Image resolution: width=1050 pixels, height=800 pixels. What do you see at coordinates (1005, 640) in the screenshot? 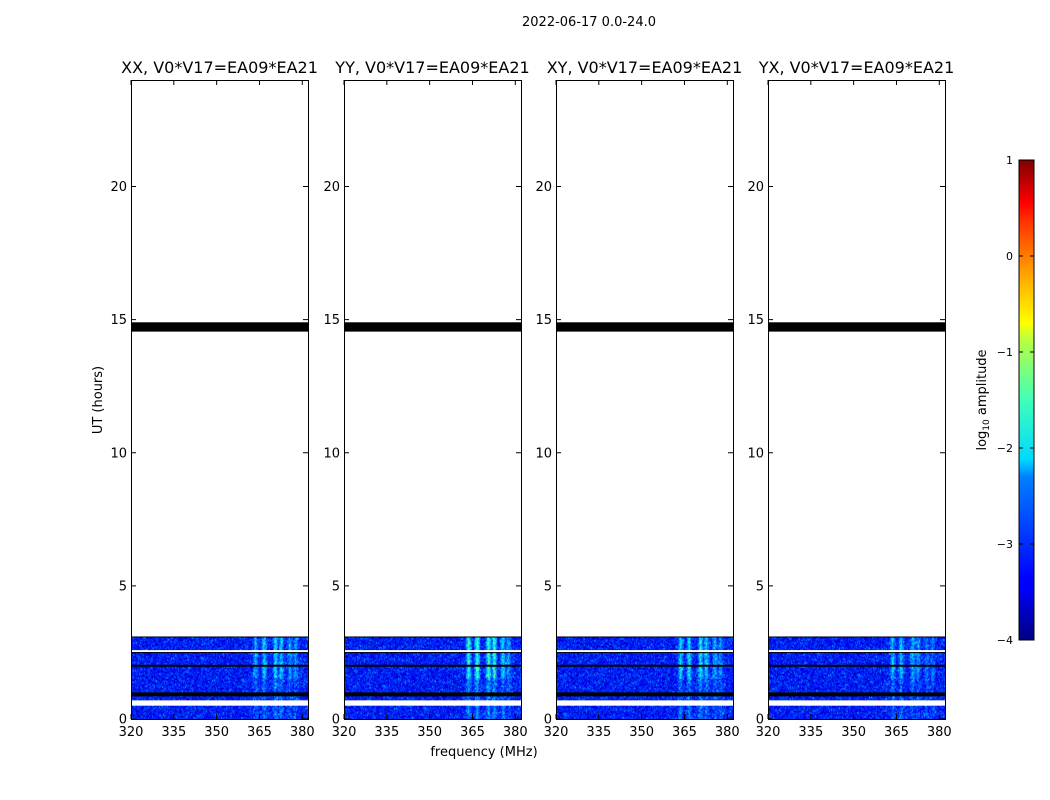
I see `colorbar-tick-label: −4` at bounding box center [1005, 640].